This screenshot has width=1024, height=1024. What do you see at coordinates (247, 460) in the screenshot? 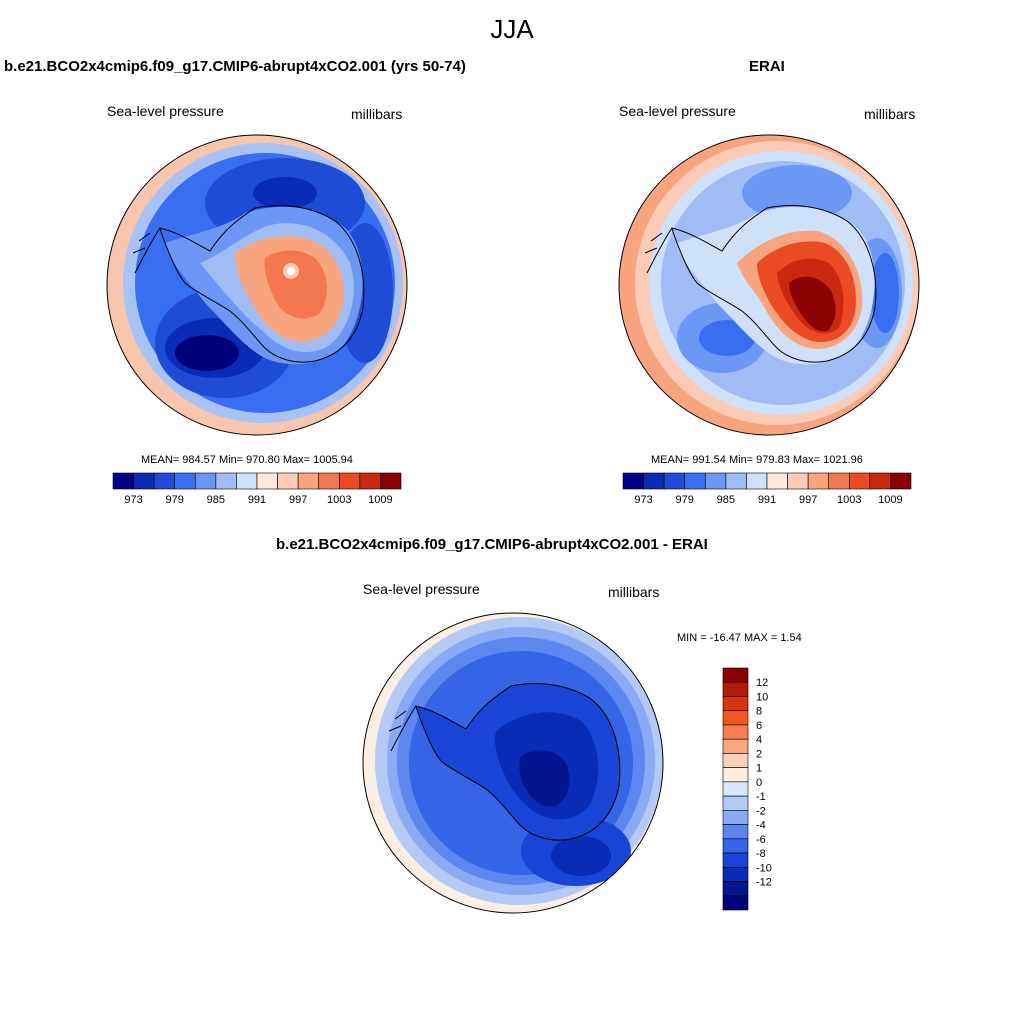
I see `panel-1-stats: MEAN= 984.57 Min= 970.80 Max= 1005.94` at bounding box center [247, 460].